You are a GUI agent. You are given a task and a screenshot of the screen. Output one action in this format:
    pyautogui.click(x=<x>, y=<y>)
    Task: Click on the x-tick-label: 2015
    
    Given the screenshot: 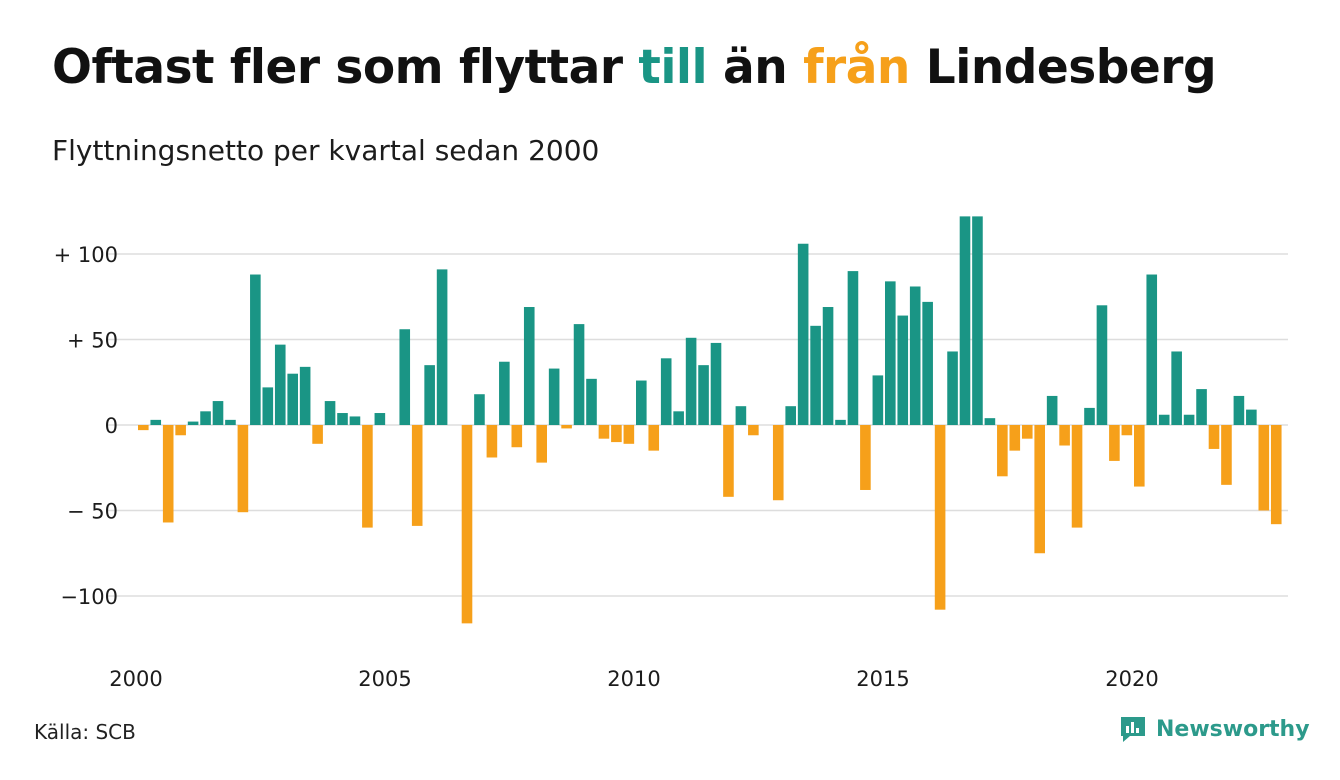 What is the action you would take?
    pyautogui.click(x=882, y=679)
    